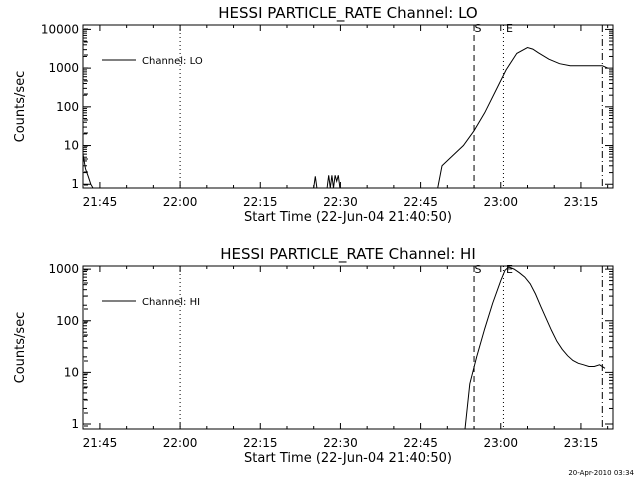 This screenshot has height=480, width=640. What do you see at coordinates (172, 61) in the screenshot?
I see `legend-label: Channel: LO` at bounding box center [172, 61].